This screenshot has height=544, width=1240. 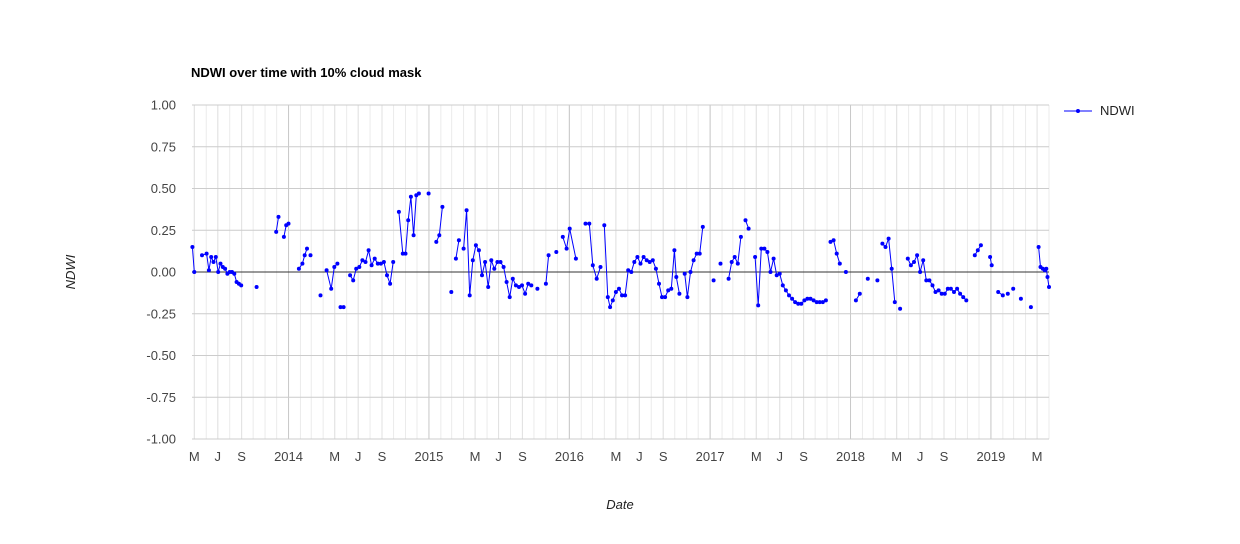 I want to click on x-tick-label: S, so click(x=522, y=456).